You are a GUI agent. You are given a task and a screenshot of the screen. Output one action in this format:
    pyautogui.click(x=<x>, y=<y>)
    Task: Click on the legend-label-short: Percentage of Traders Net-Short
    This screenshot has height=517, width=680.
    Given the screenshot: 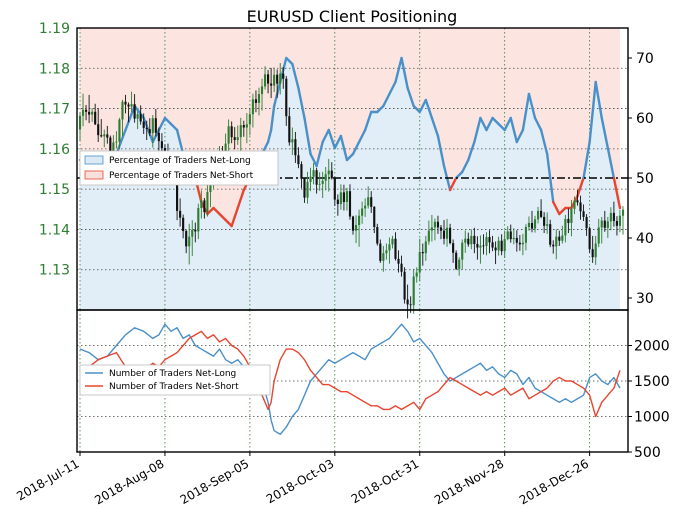 What is the action you would take?
    pyautogui.click(x=181, y=176)
    